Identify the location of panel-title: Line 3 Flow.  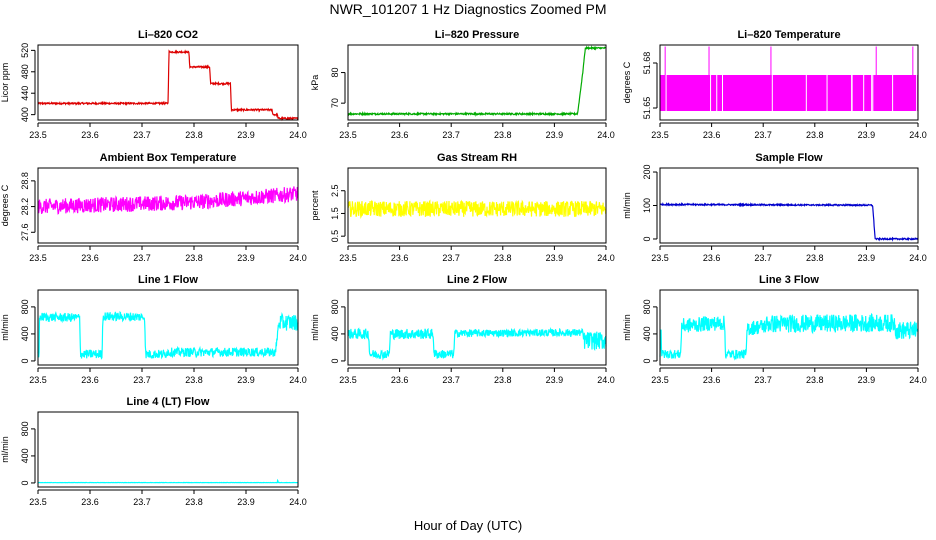
(789, 280).